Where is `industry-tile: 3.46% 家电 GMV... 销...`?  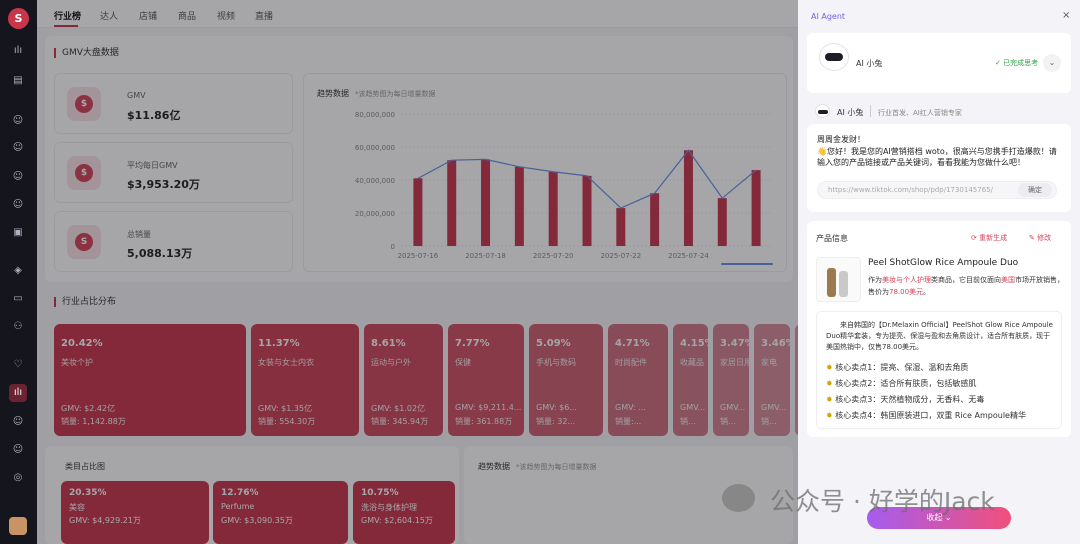 industry-tile: 3.46% 家电 GMV... 销... is located at coordinates (772, 380).